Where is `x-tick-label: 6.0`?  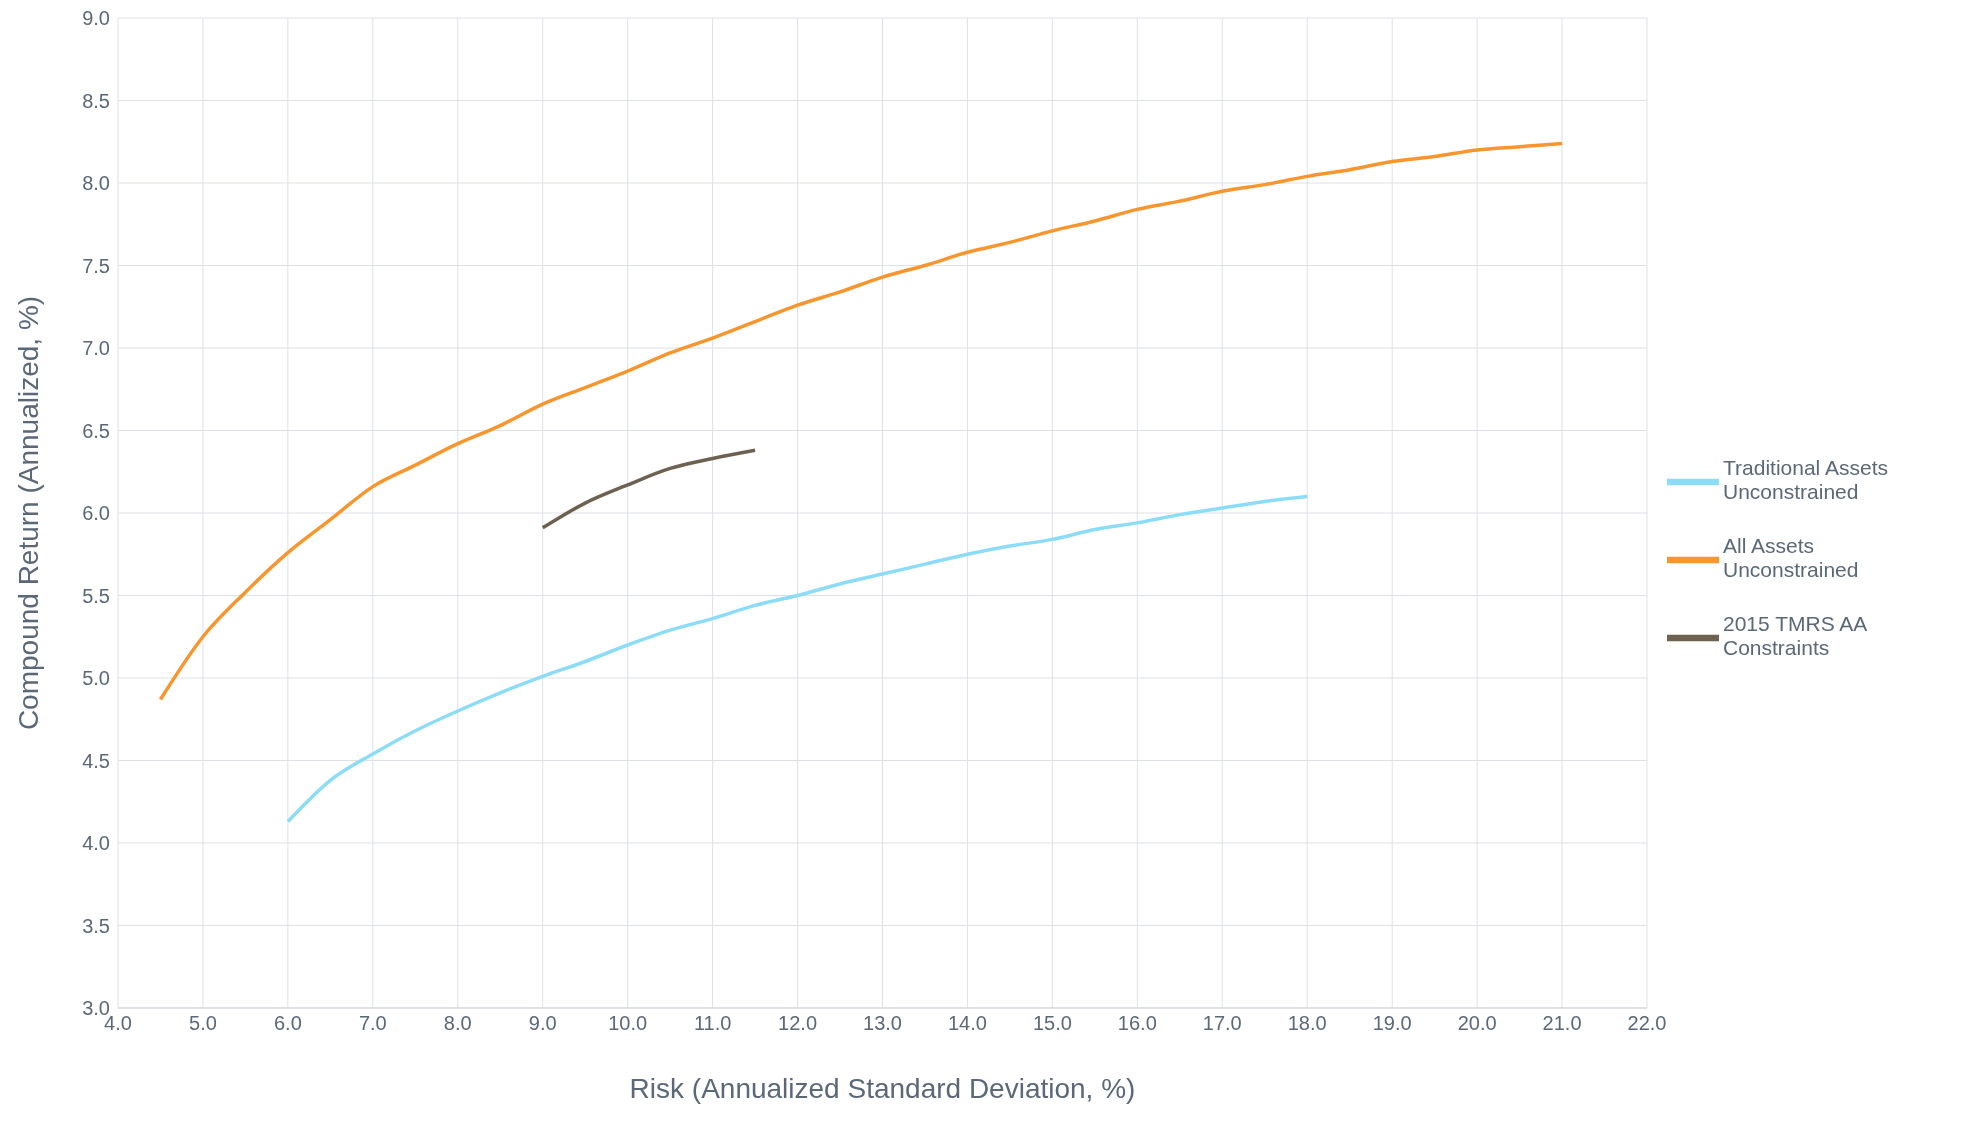 x-tick-label: 6.0 is located at coordinates (287, 1023).